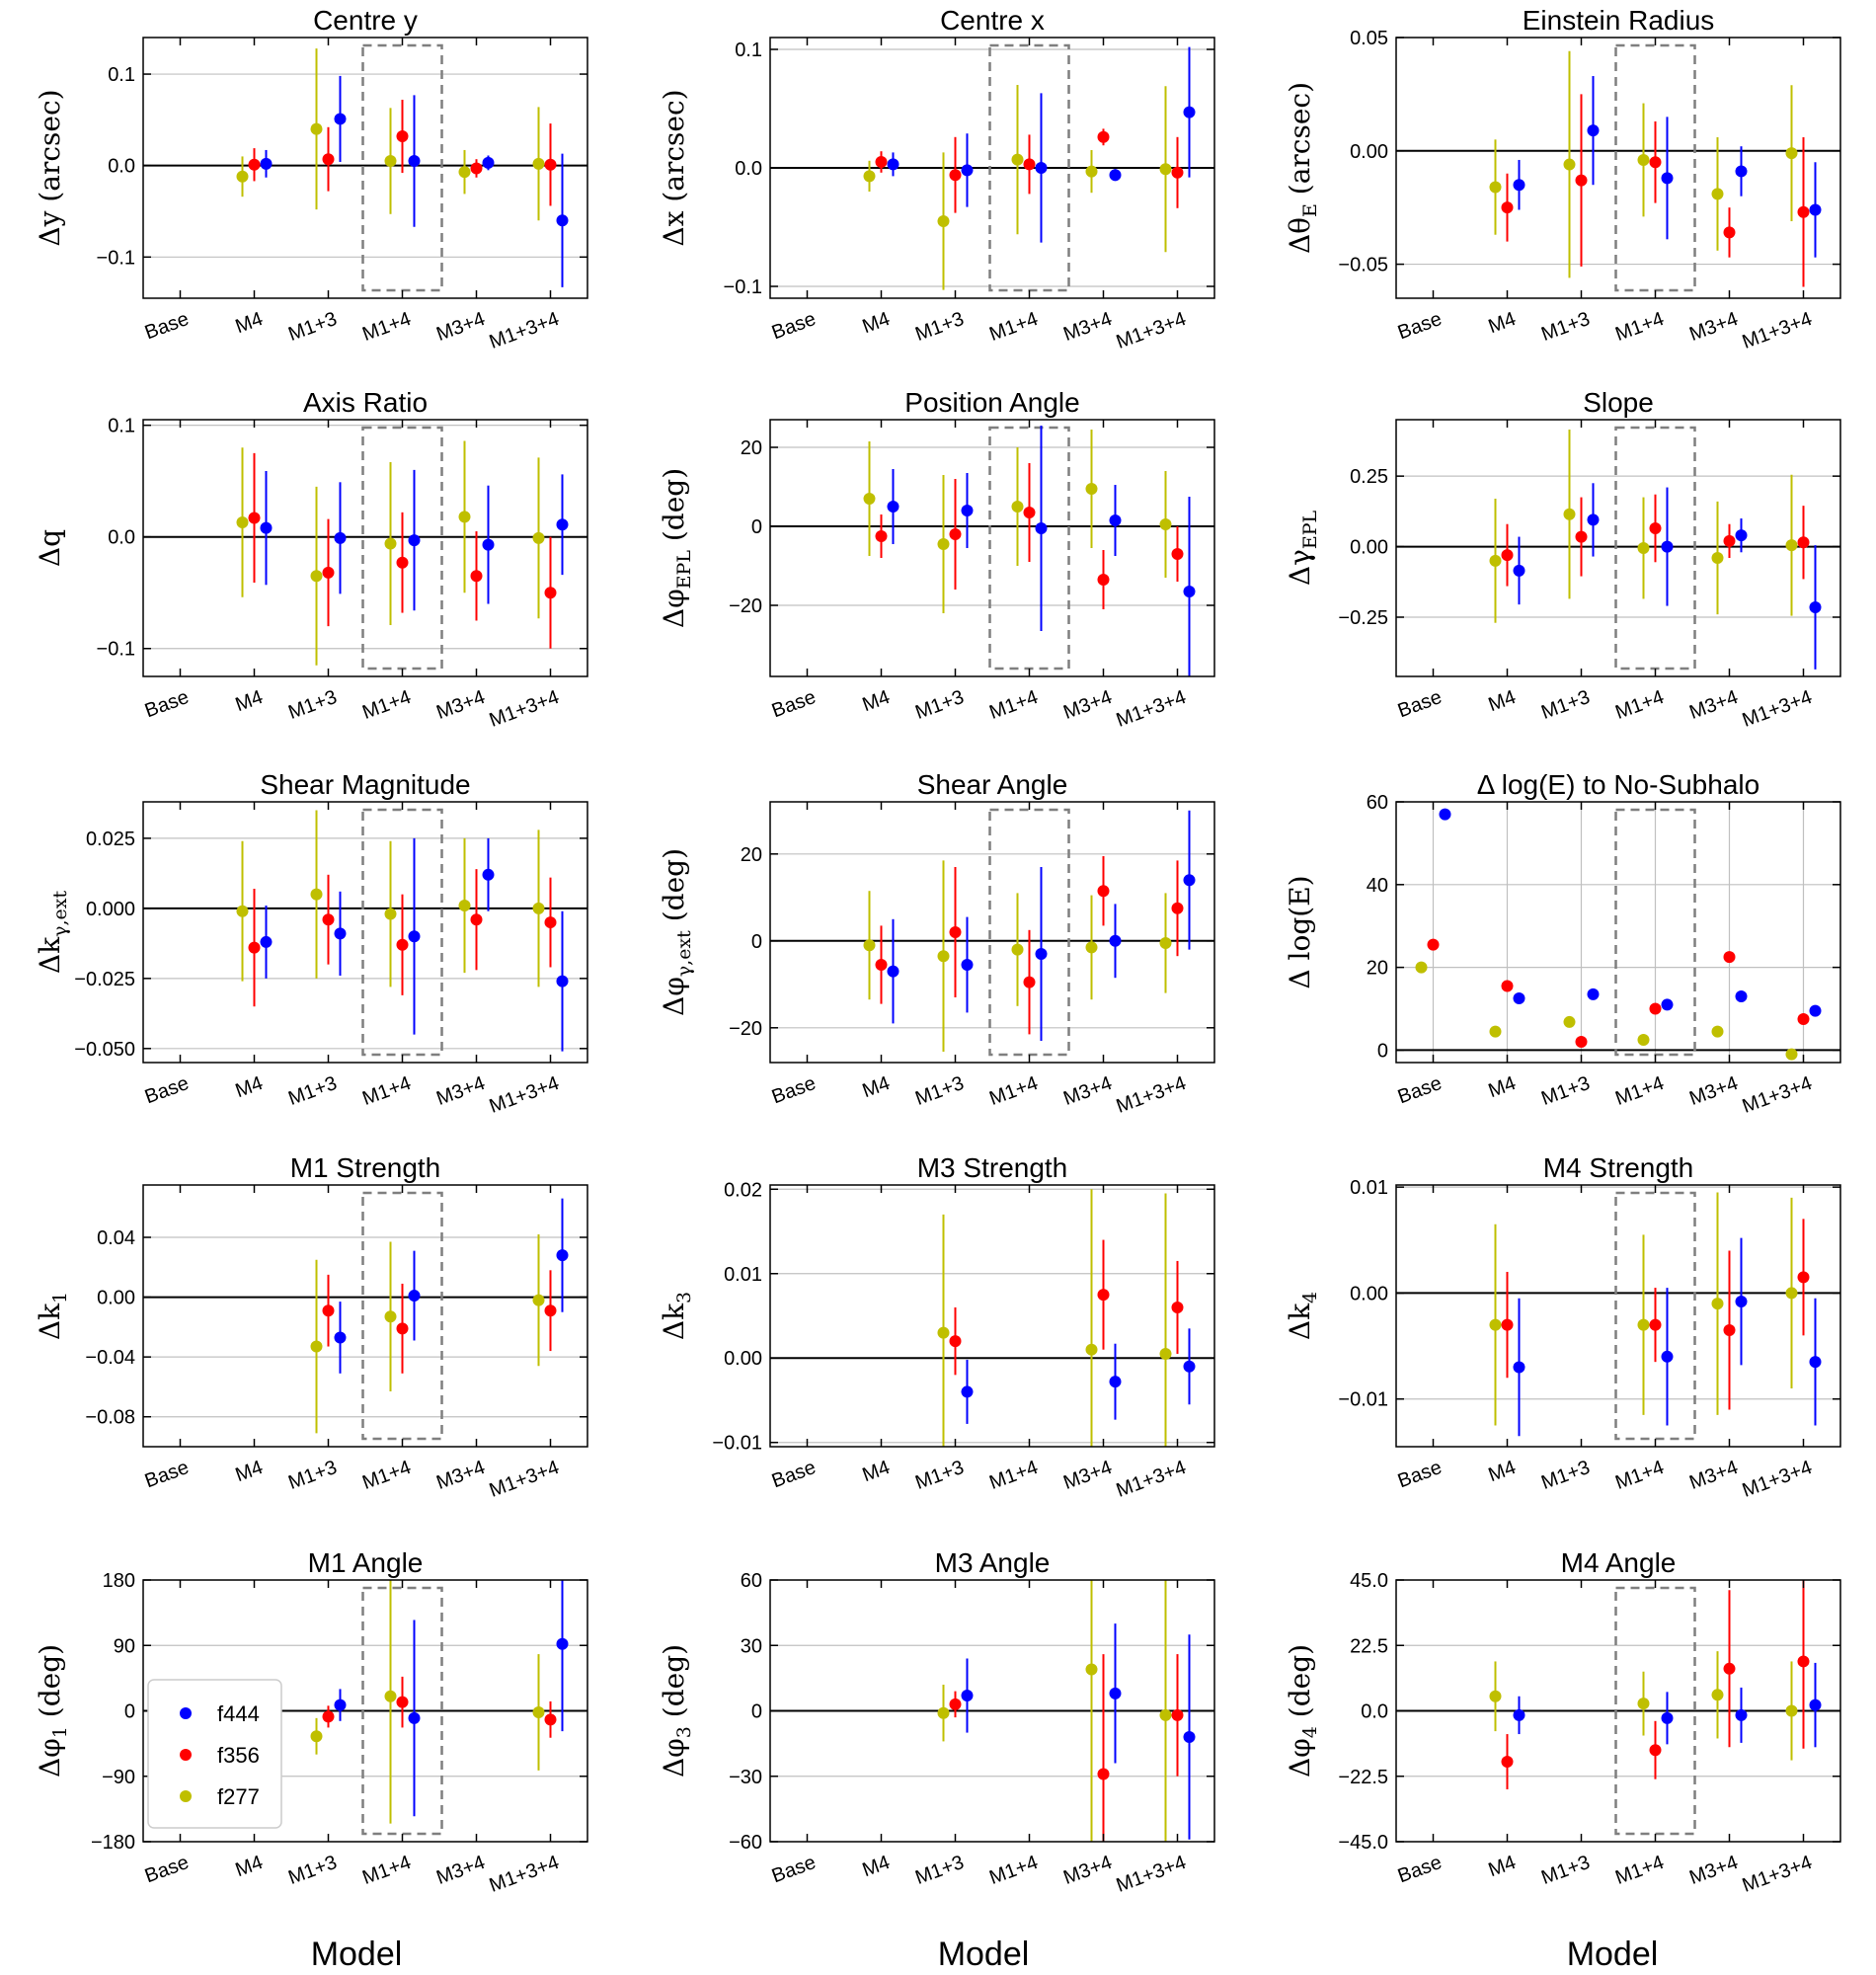  What do you see at coordinates (1369, 38) in the screenshot?
I see `y-tick-label: 0.05` at bounding box center [1369, 38].